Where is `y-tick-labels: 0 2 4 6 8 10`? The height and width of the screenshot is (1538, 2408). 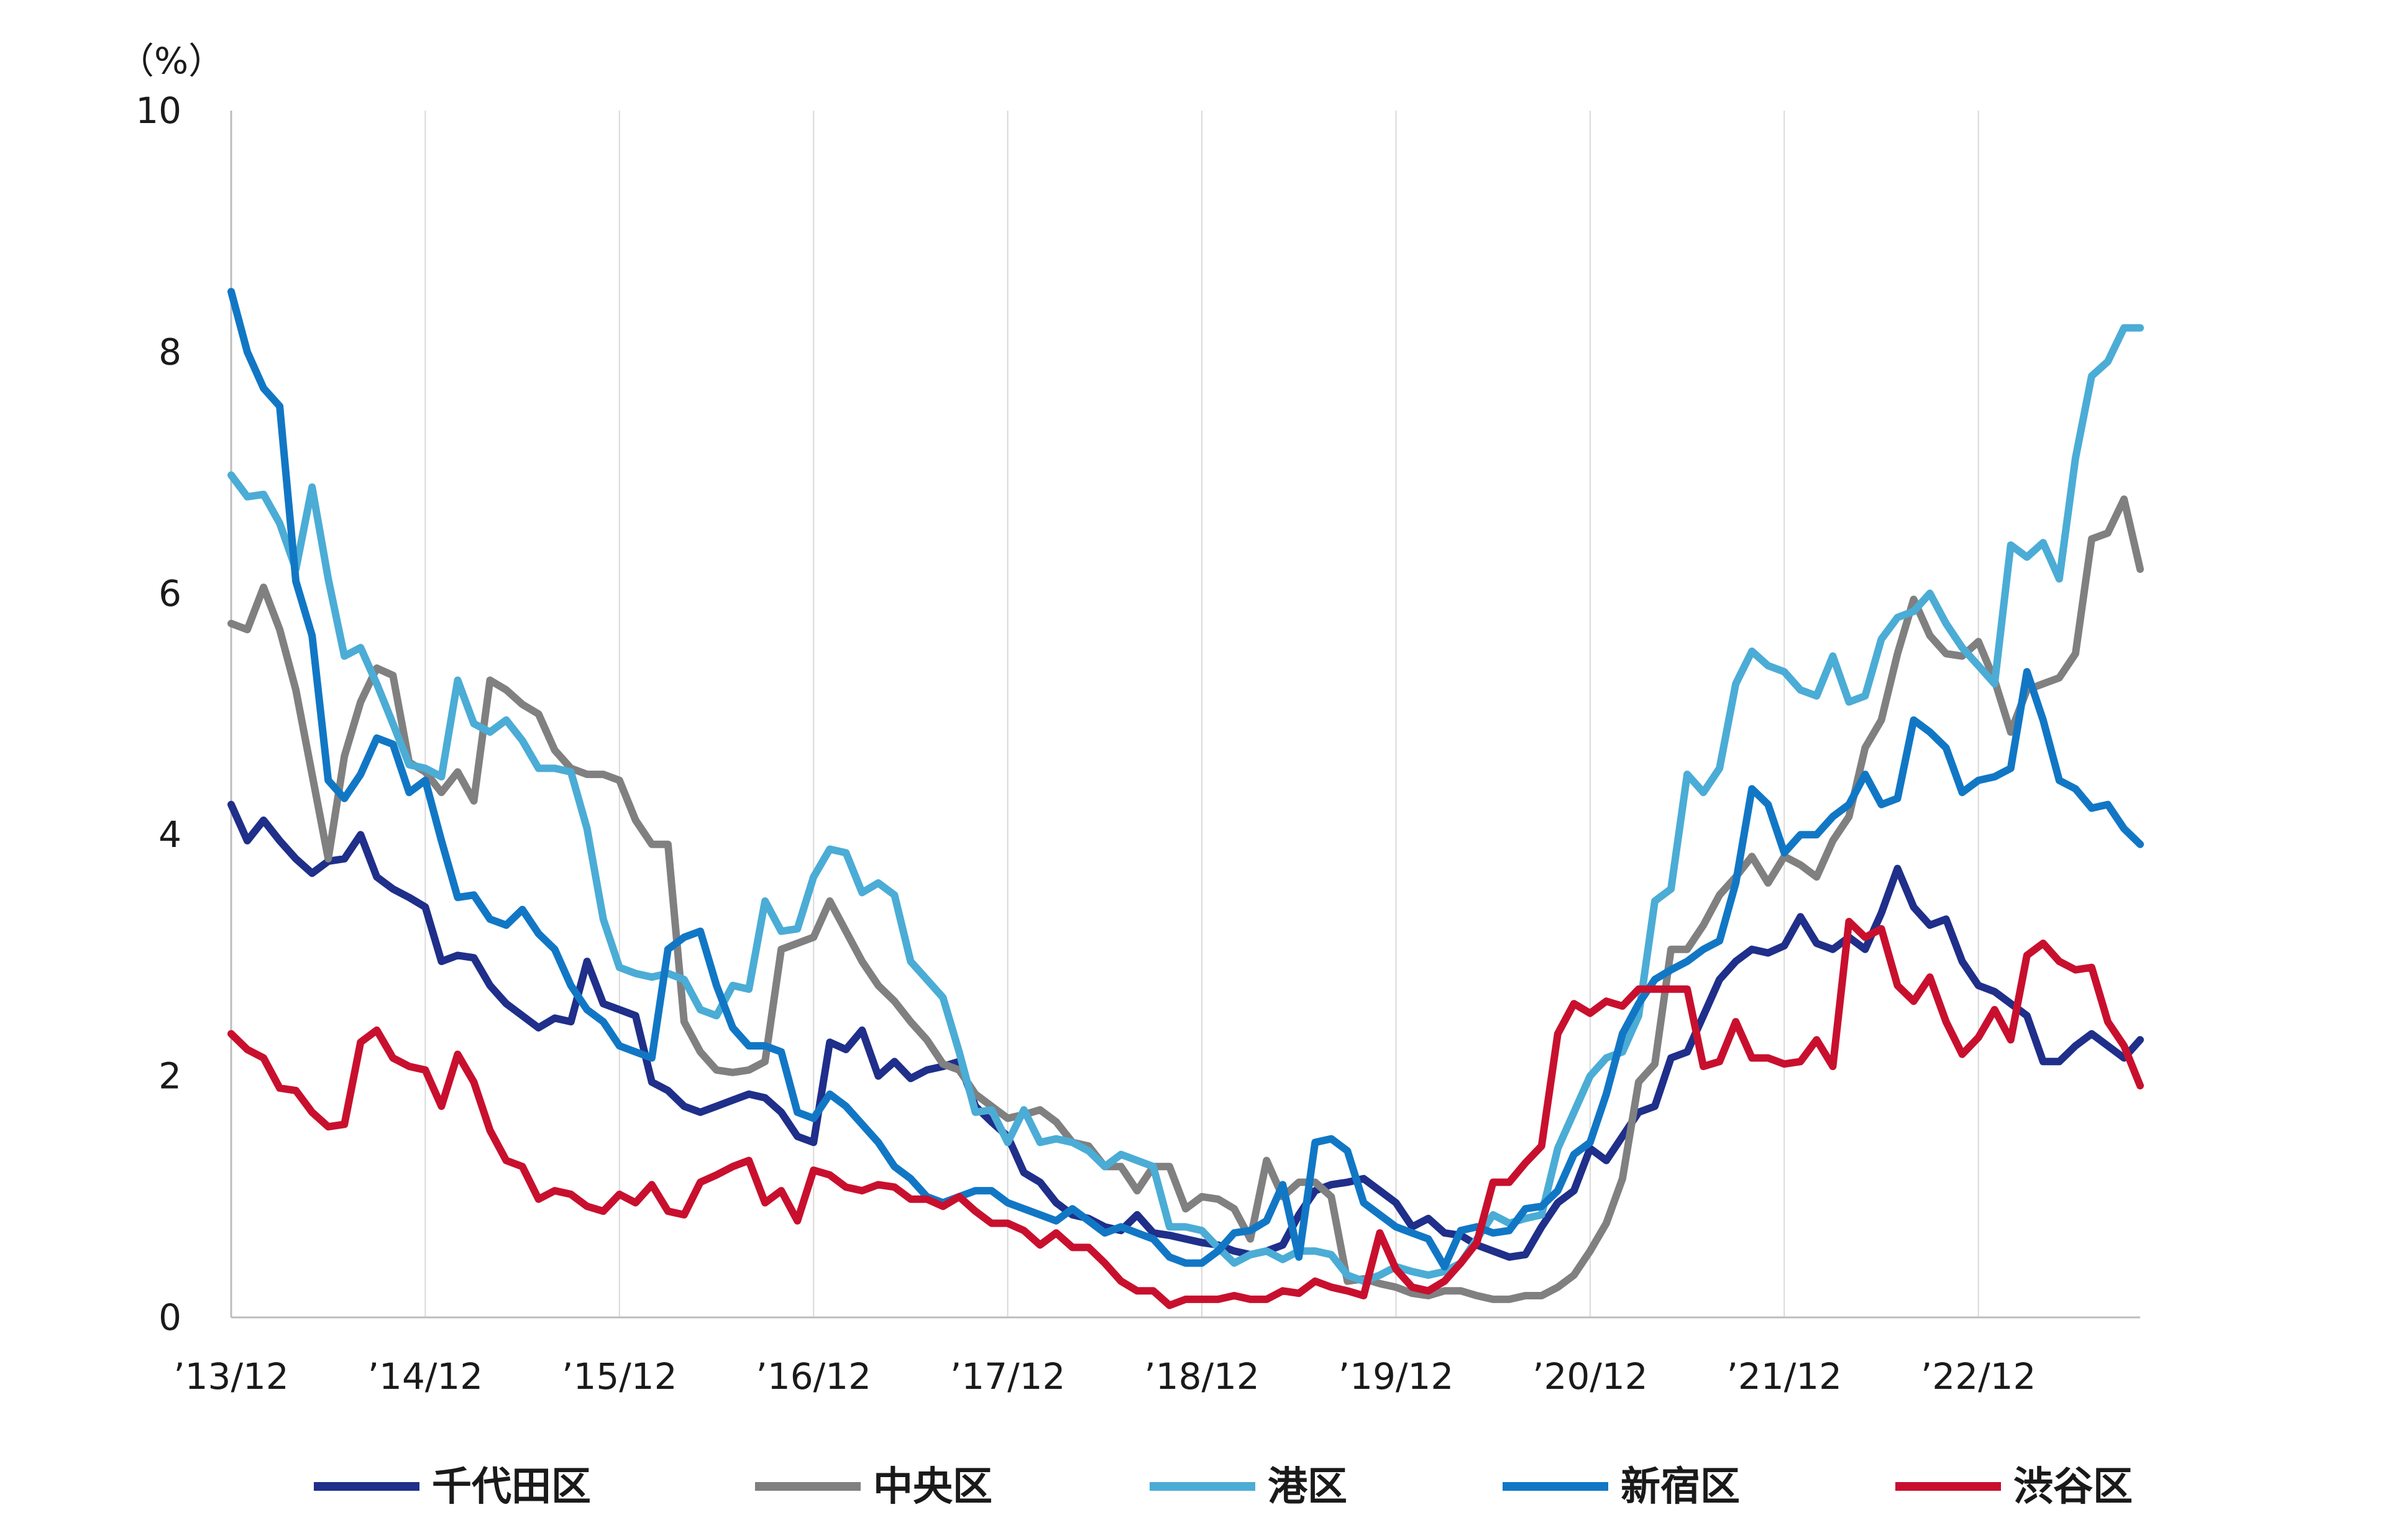
y-tick-labels: 0 2 4 6 8 10 is located at coordinates (158, 714).